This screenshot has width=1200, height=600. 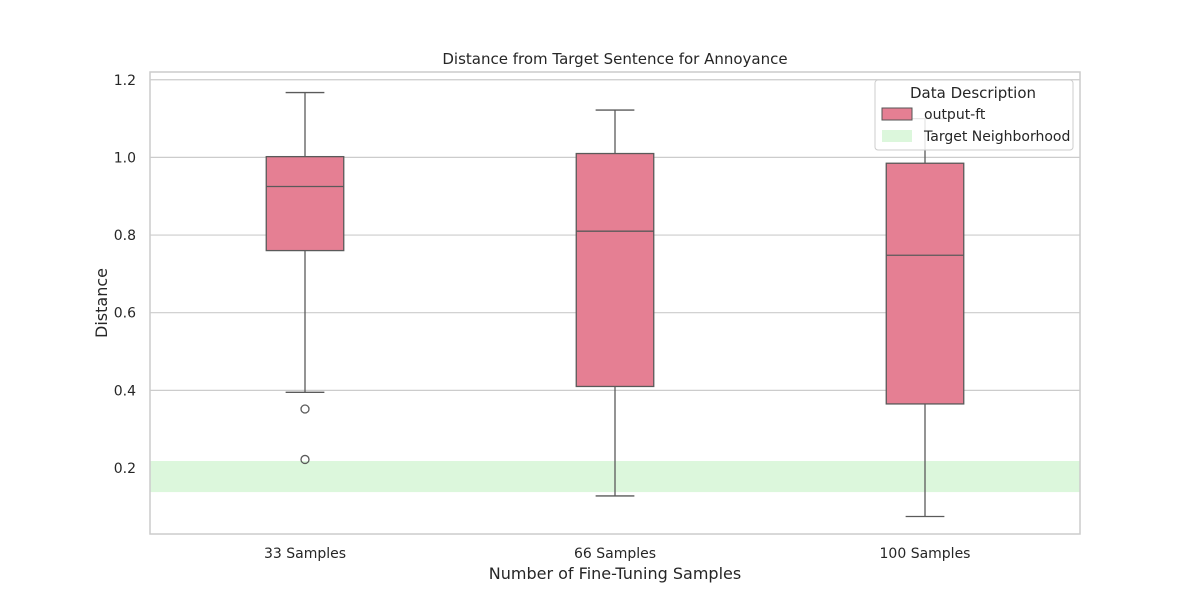 What do you see at coordinates (305, 554) in the screenshot?
I see `x-tick-label: 33 Samples` at bounding box center [305, 554].